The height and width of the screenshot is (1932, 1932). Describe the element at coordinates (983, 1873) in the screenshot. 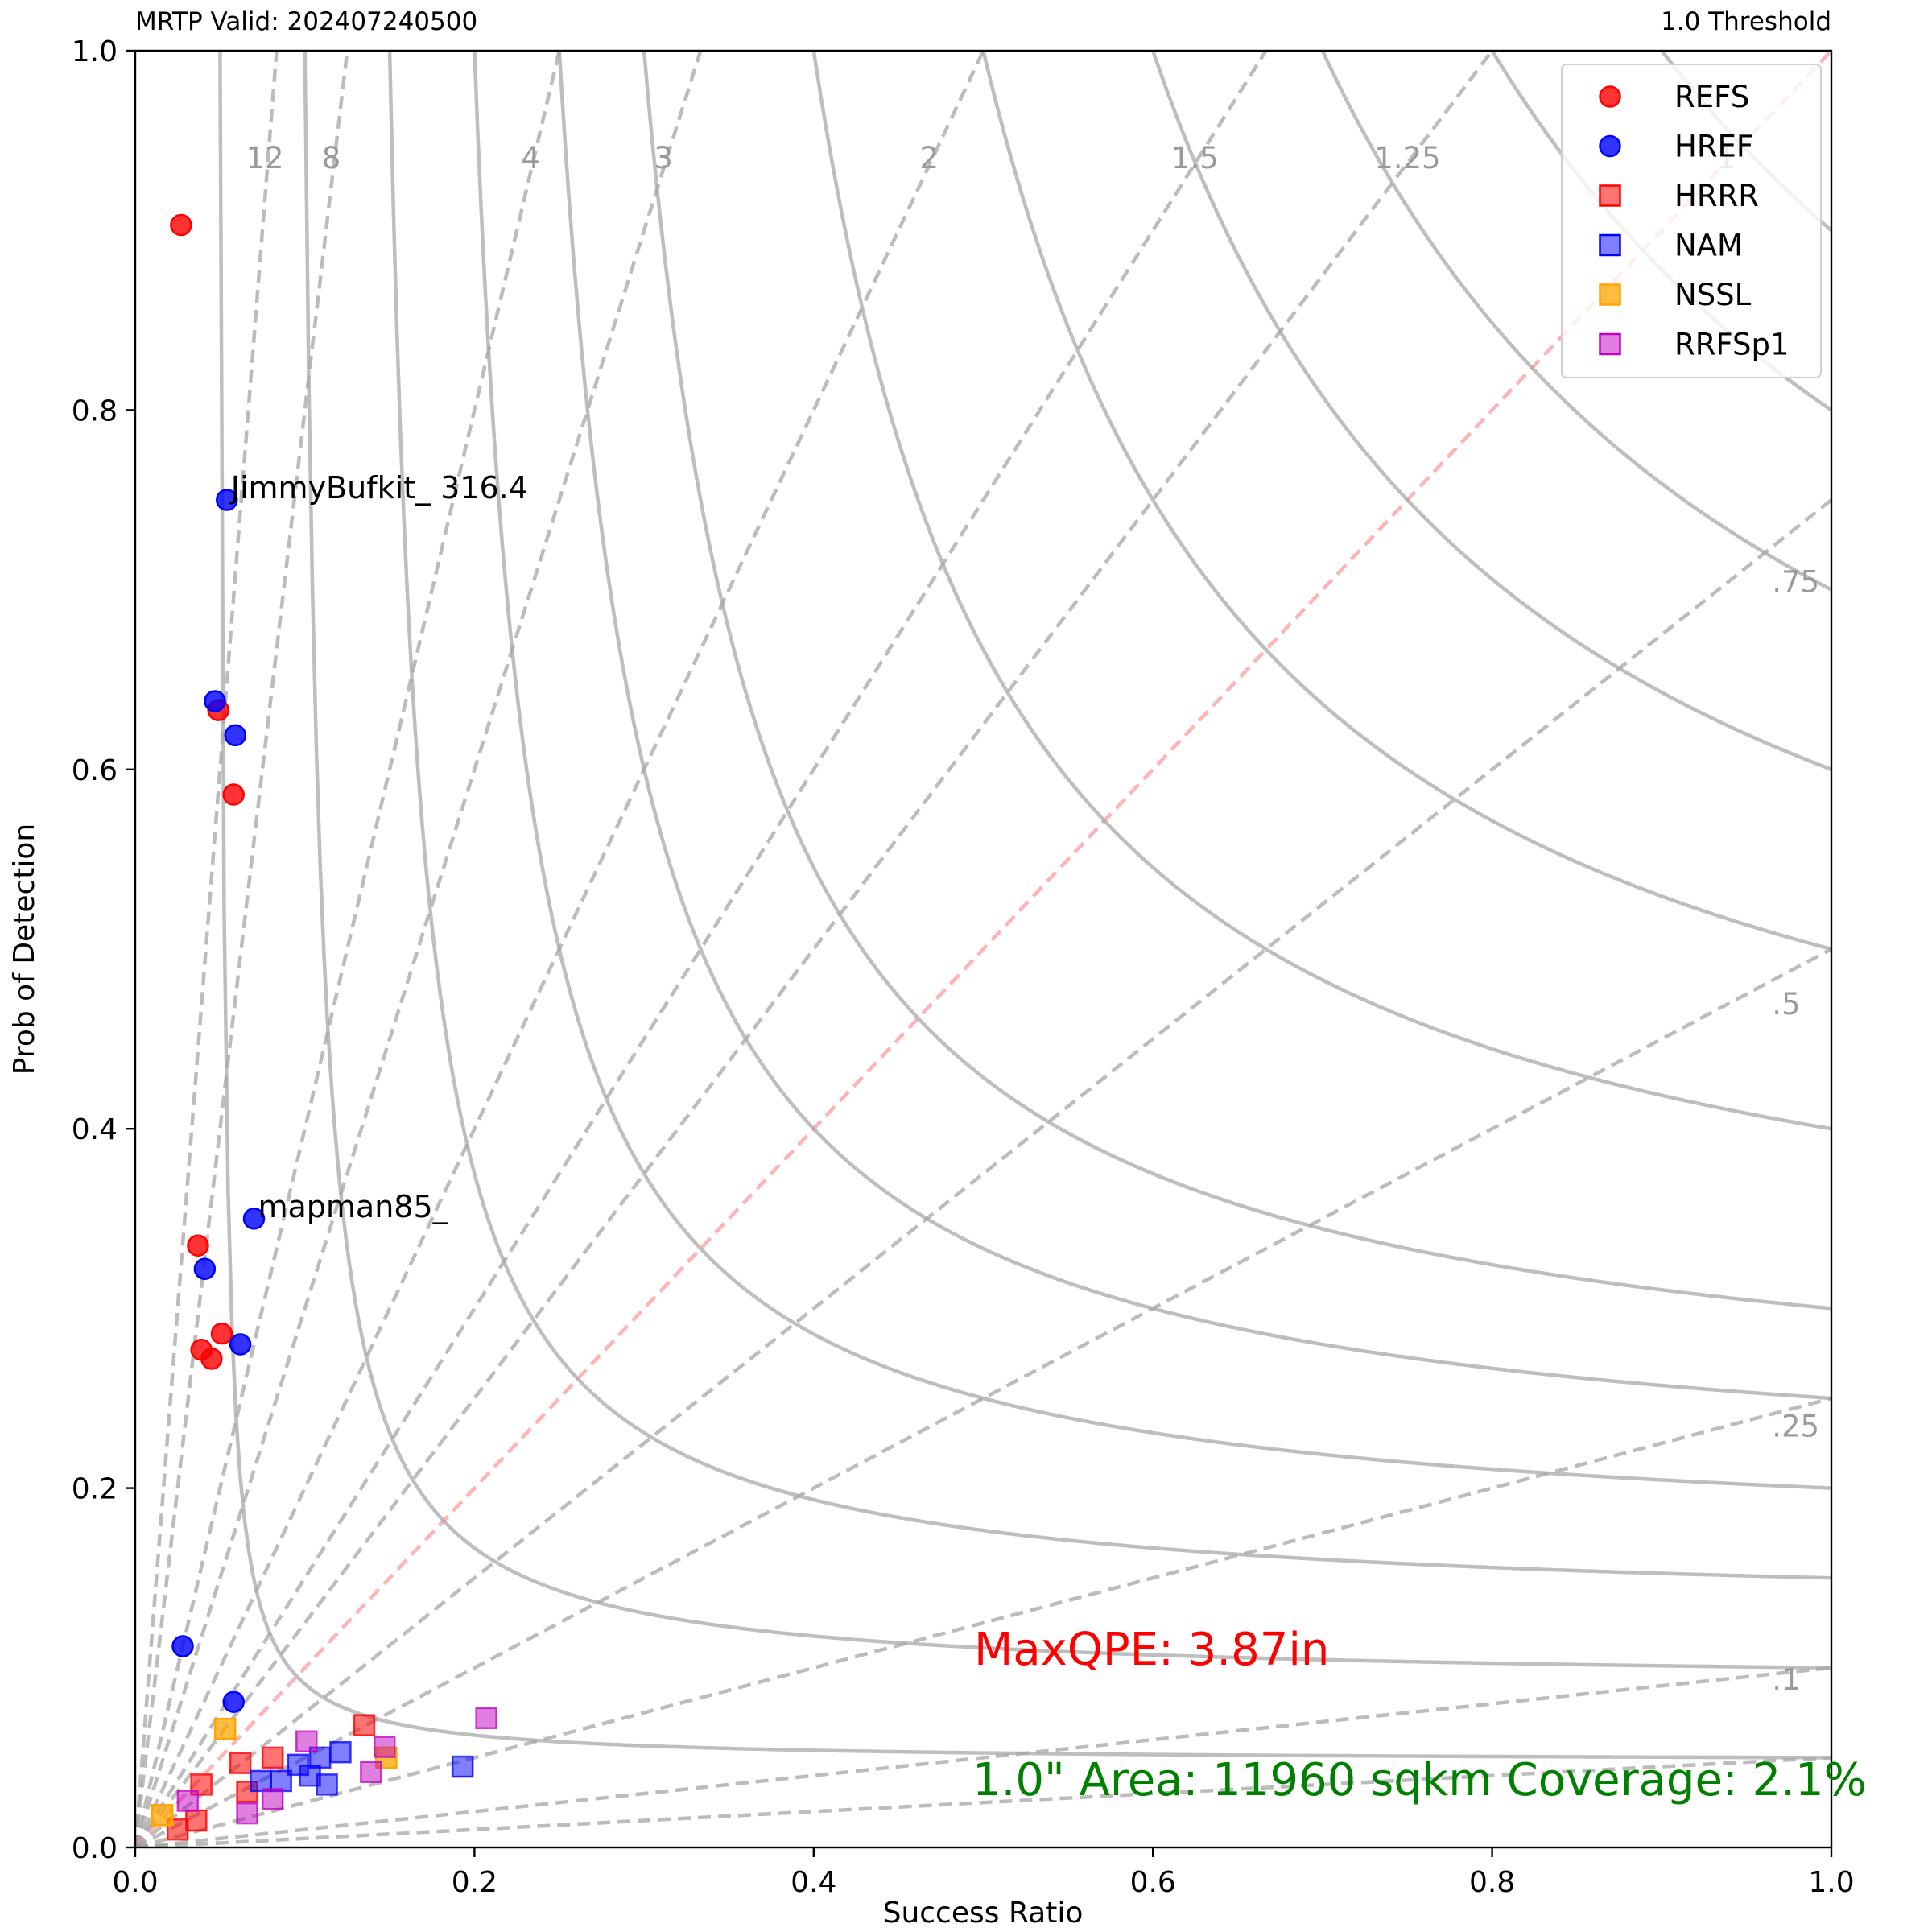

I see `x-axis-ticks: 0.0 0.2 0.4 0.6 0.8 1.0` at that location.